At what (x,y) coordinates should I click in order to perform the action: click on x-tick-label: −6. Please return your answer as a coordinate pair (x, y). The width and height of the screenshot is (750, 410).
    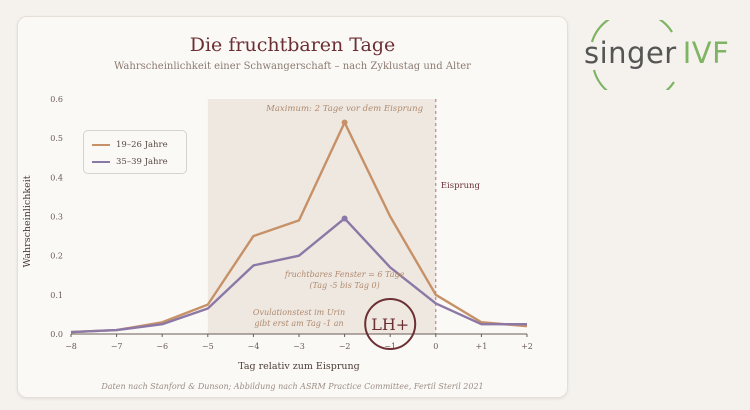
    Looking at the image, I should click on (162, 346).